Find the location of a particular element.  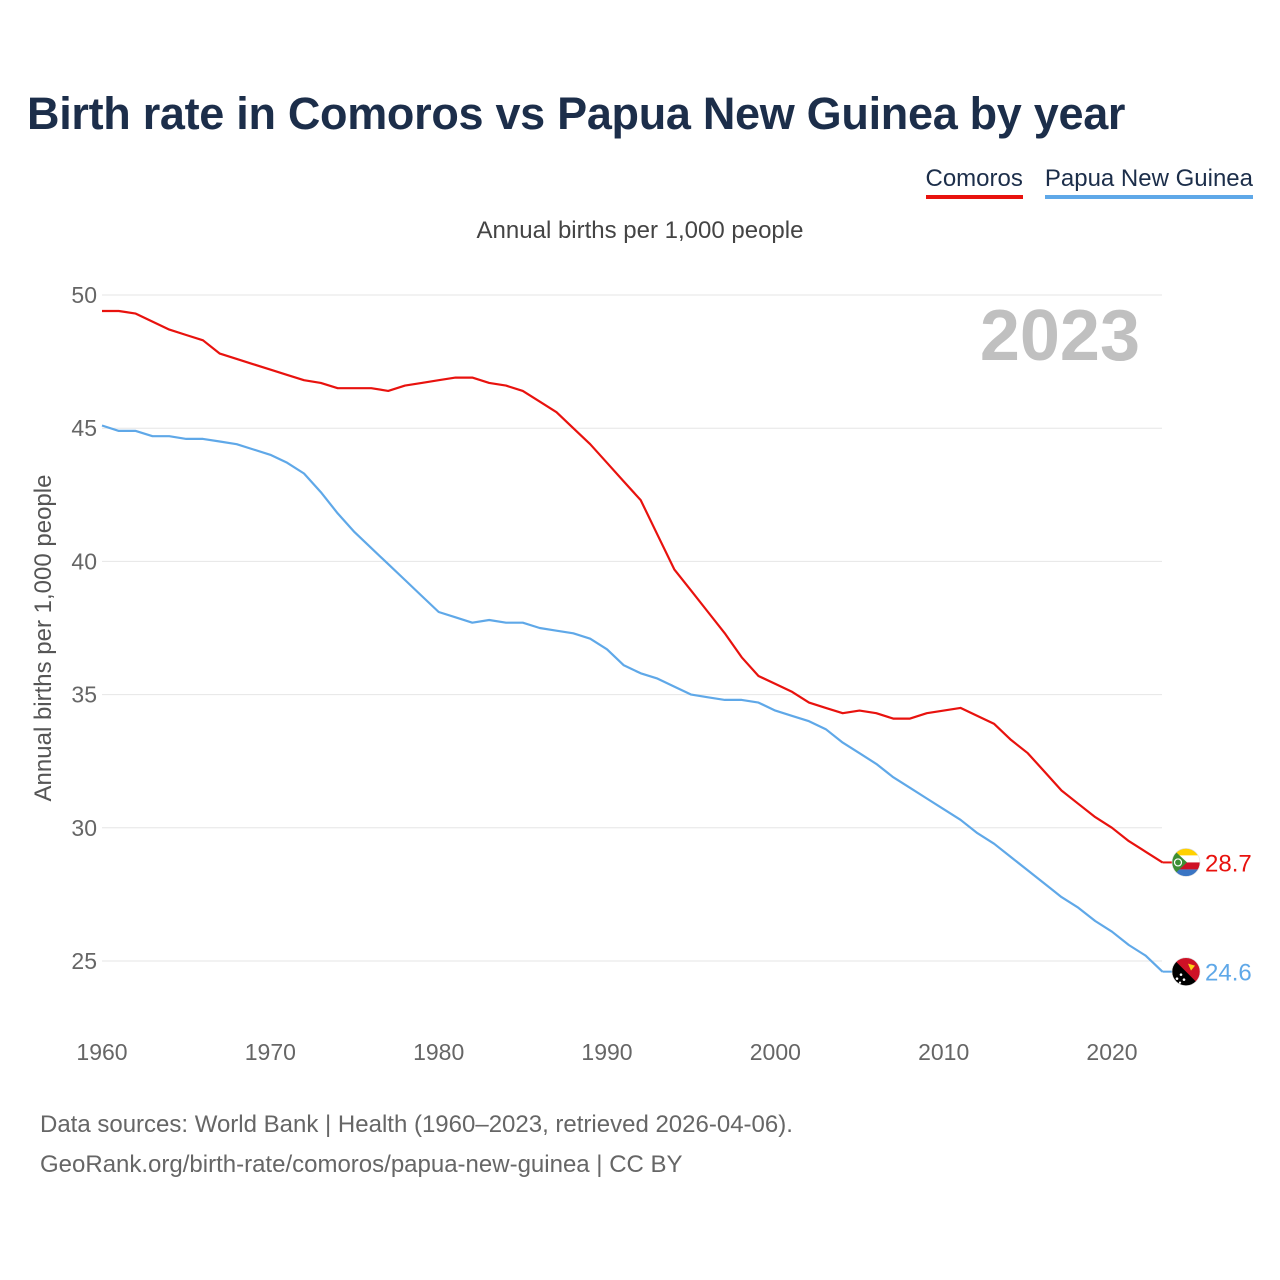

legend-item-comoros: Comoros is located at coordinates (974, 182).